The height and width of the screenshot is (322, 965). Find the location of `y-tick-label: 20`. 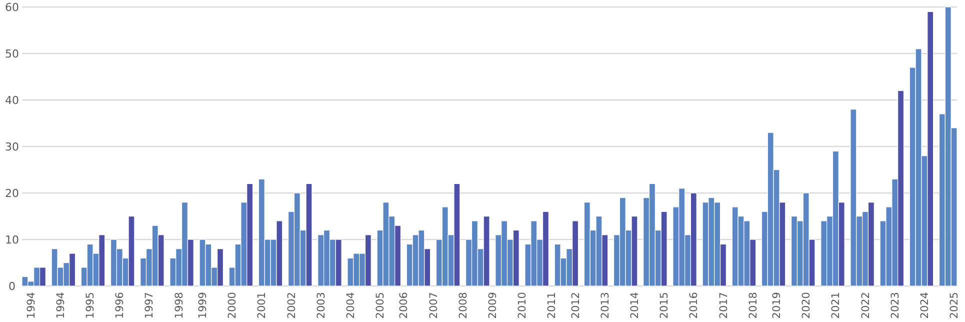

y-tick-label: 20 is located at coordinates (12, 193).